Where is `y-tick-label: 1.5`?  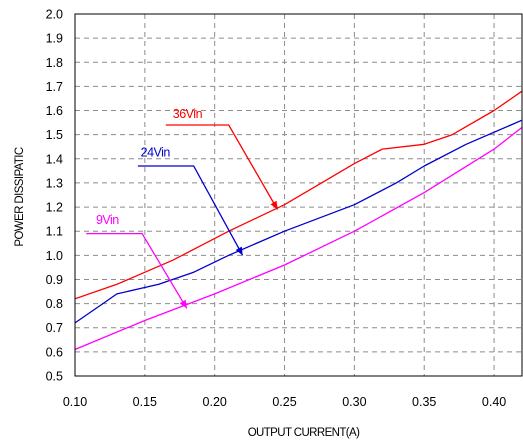
y-tick-label: 1.5 is located at coordinates (54, 135).